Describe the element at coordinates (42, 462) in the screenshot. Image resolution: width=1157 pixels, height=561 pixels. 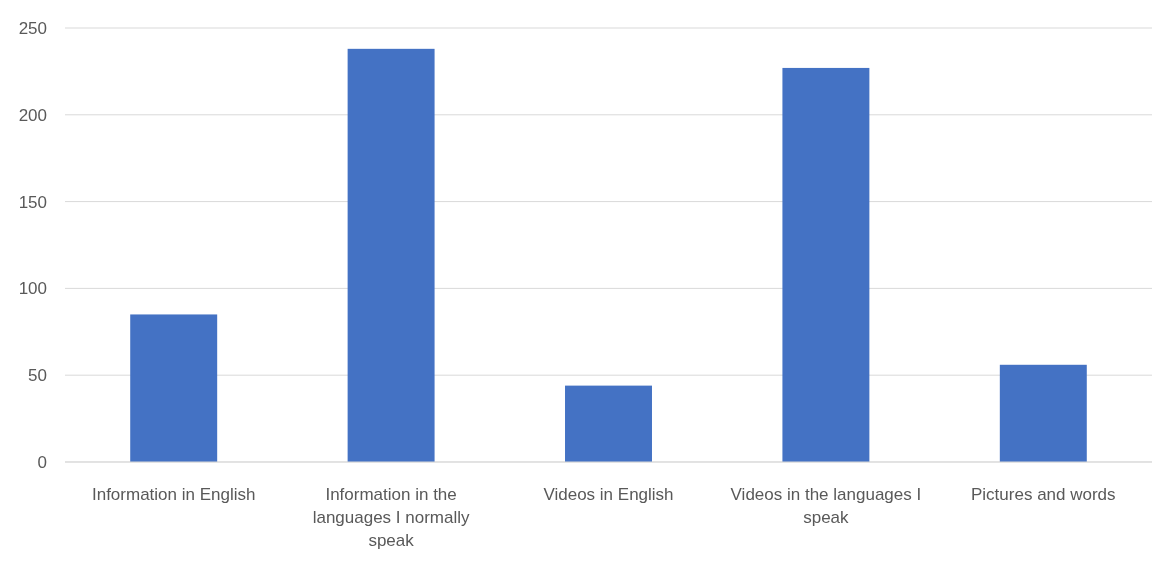
I see `y-tick-label: 0` at that location.